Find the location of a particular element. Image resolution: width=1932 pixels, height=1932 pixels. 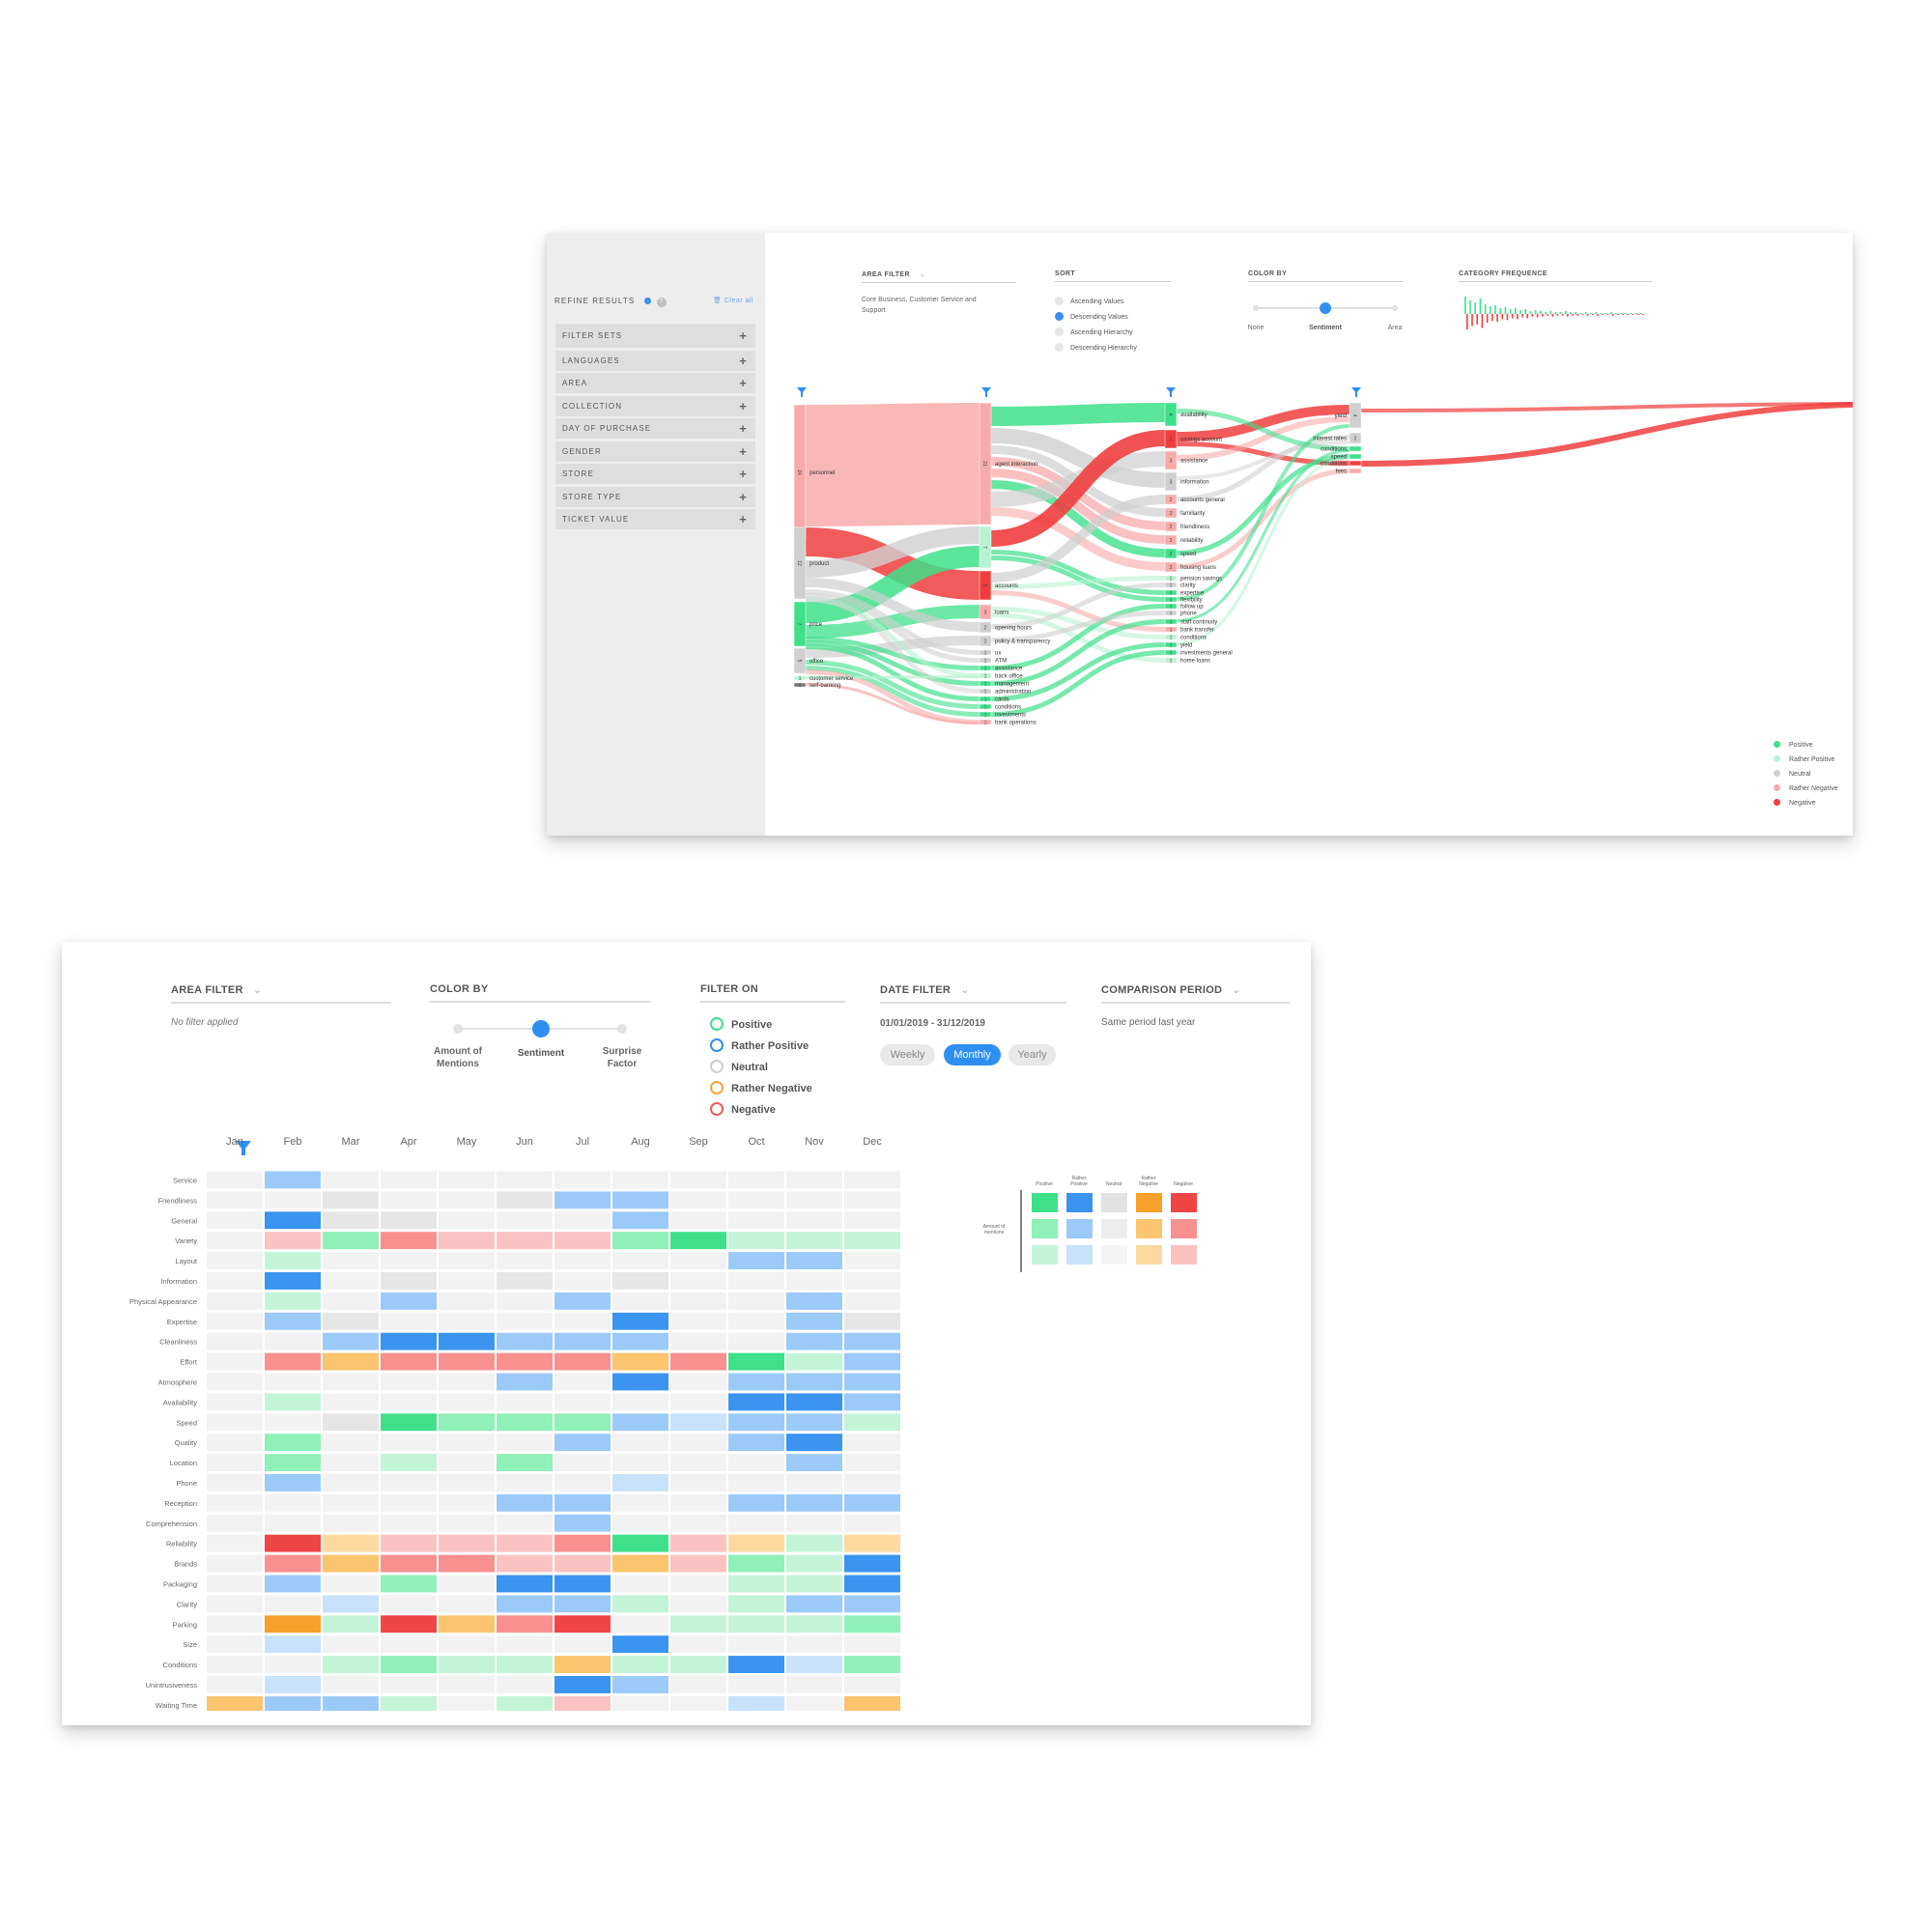

sankey-node-accounts-general: 2 accounts general is located at coordinates (1194, 499).